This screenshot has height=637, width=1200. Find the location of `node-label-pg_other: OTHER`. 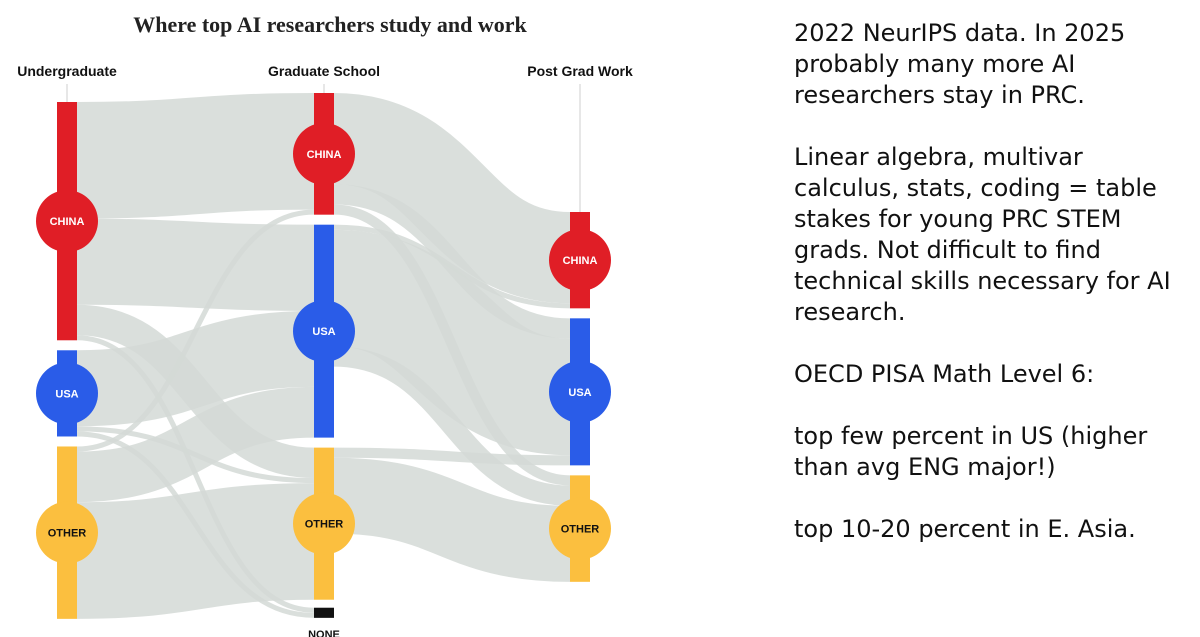

node-label-pg_other: OTHER is located at coordinates (580, 530).